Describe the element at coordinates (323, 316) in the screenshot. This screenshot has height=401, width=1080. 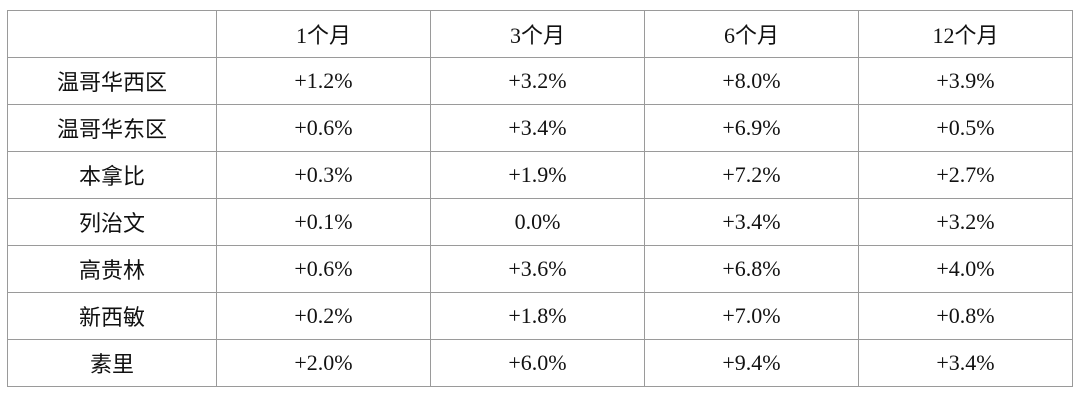
I see `value-cell: +0.2%` at that location.